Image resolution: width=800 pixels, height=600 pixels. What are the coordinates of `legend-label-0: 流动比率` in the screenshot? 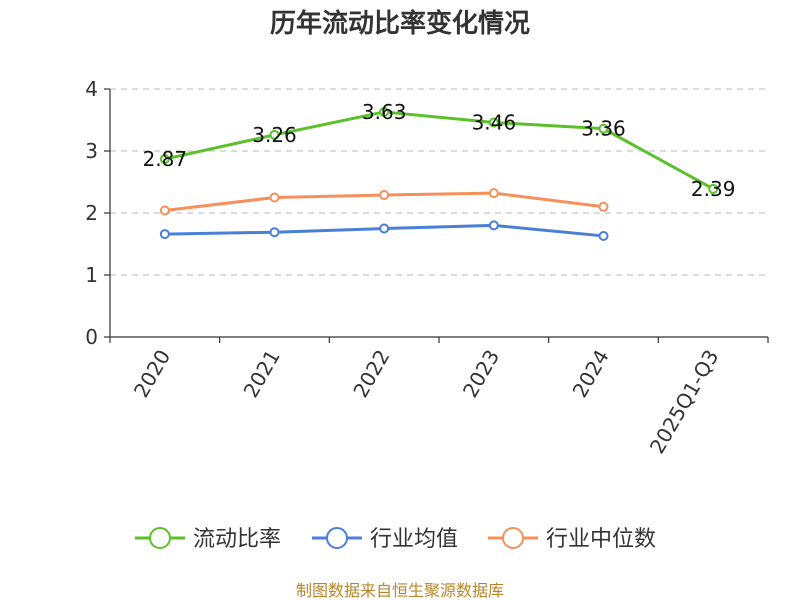 It's located at (237, 539).